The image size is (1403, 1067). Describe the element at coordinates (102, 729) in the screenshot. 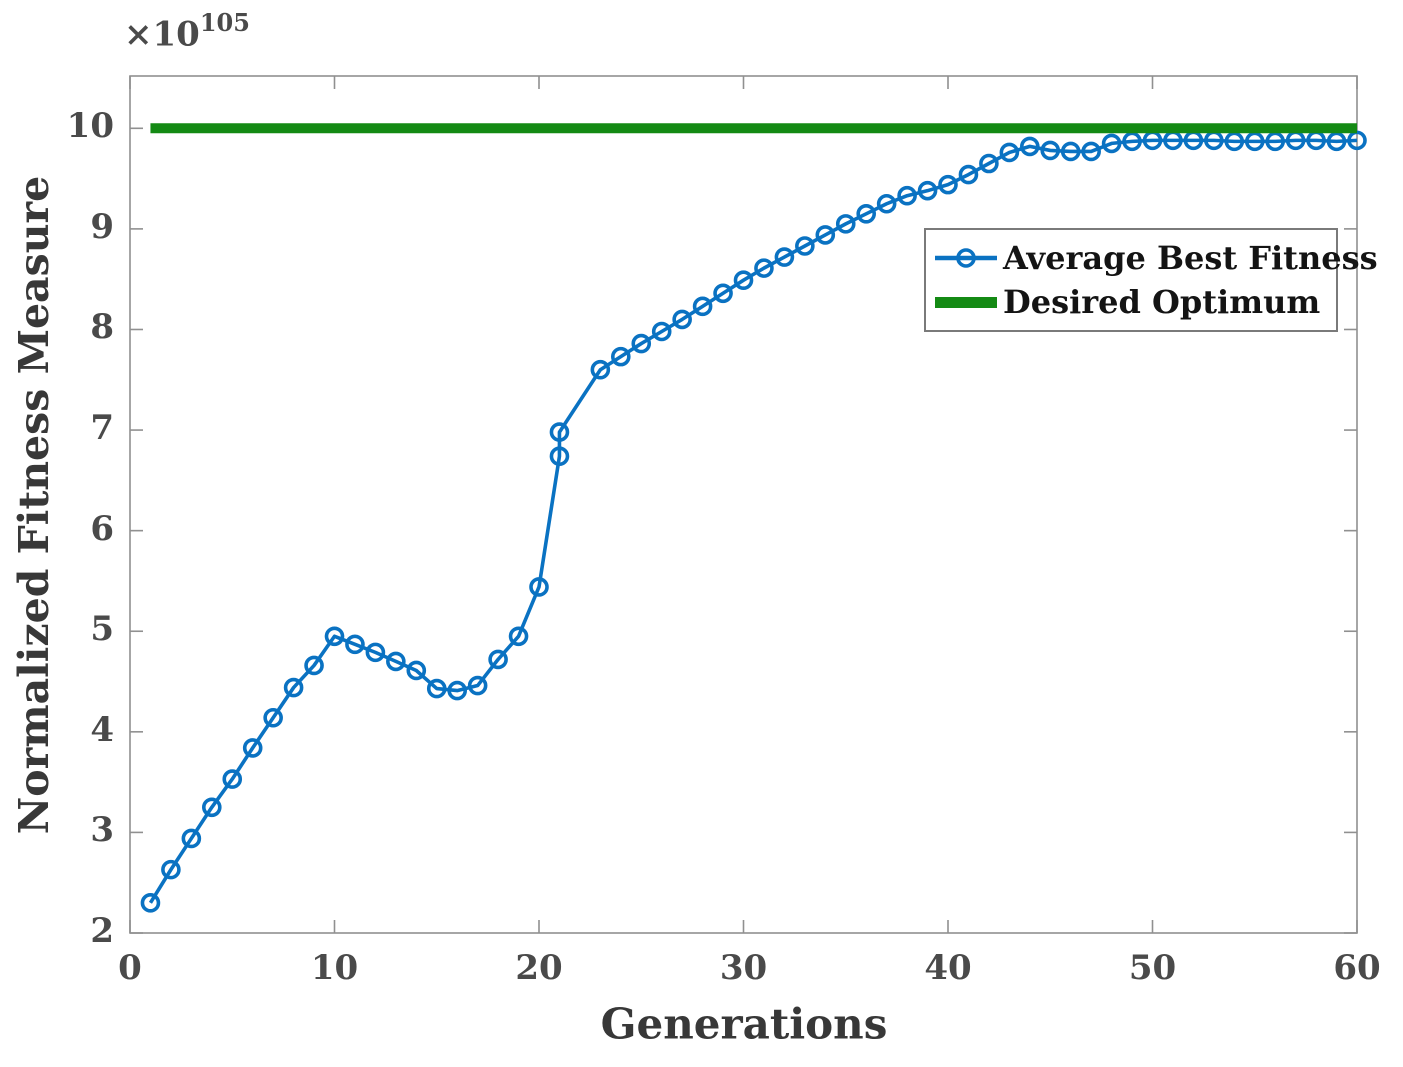

I see `y-tick-label: 4` at that location.